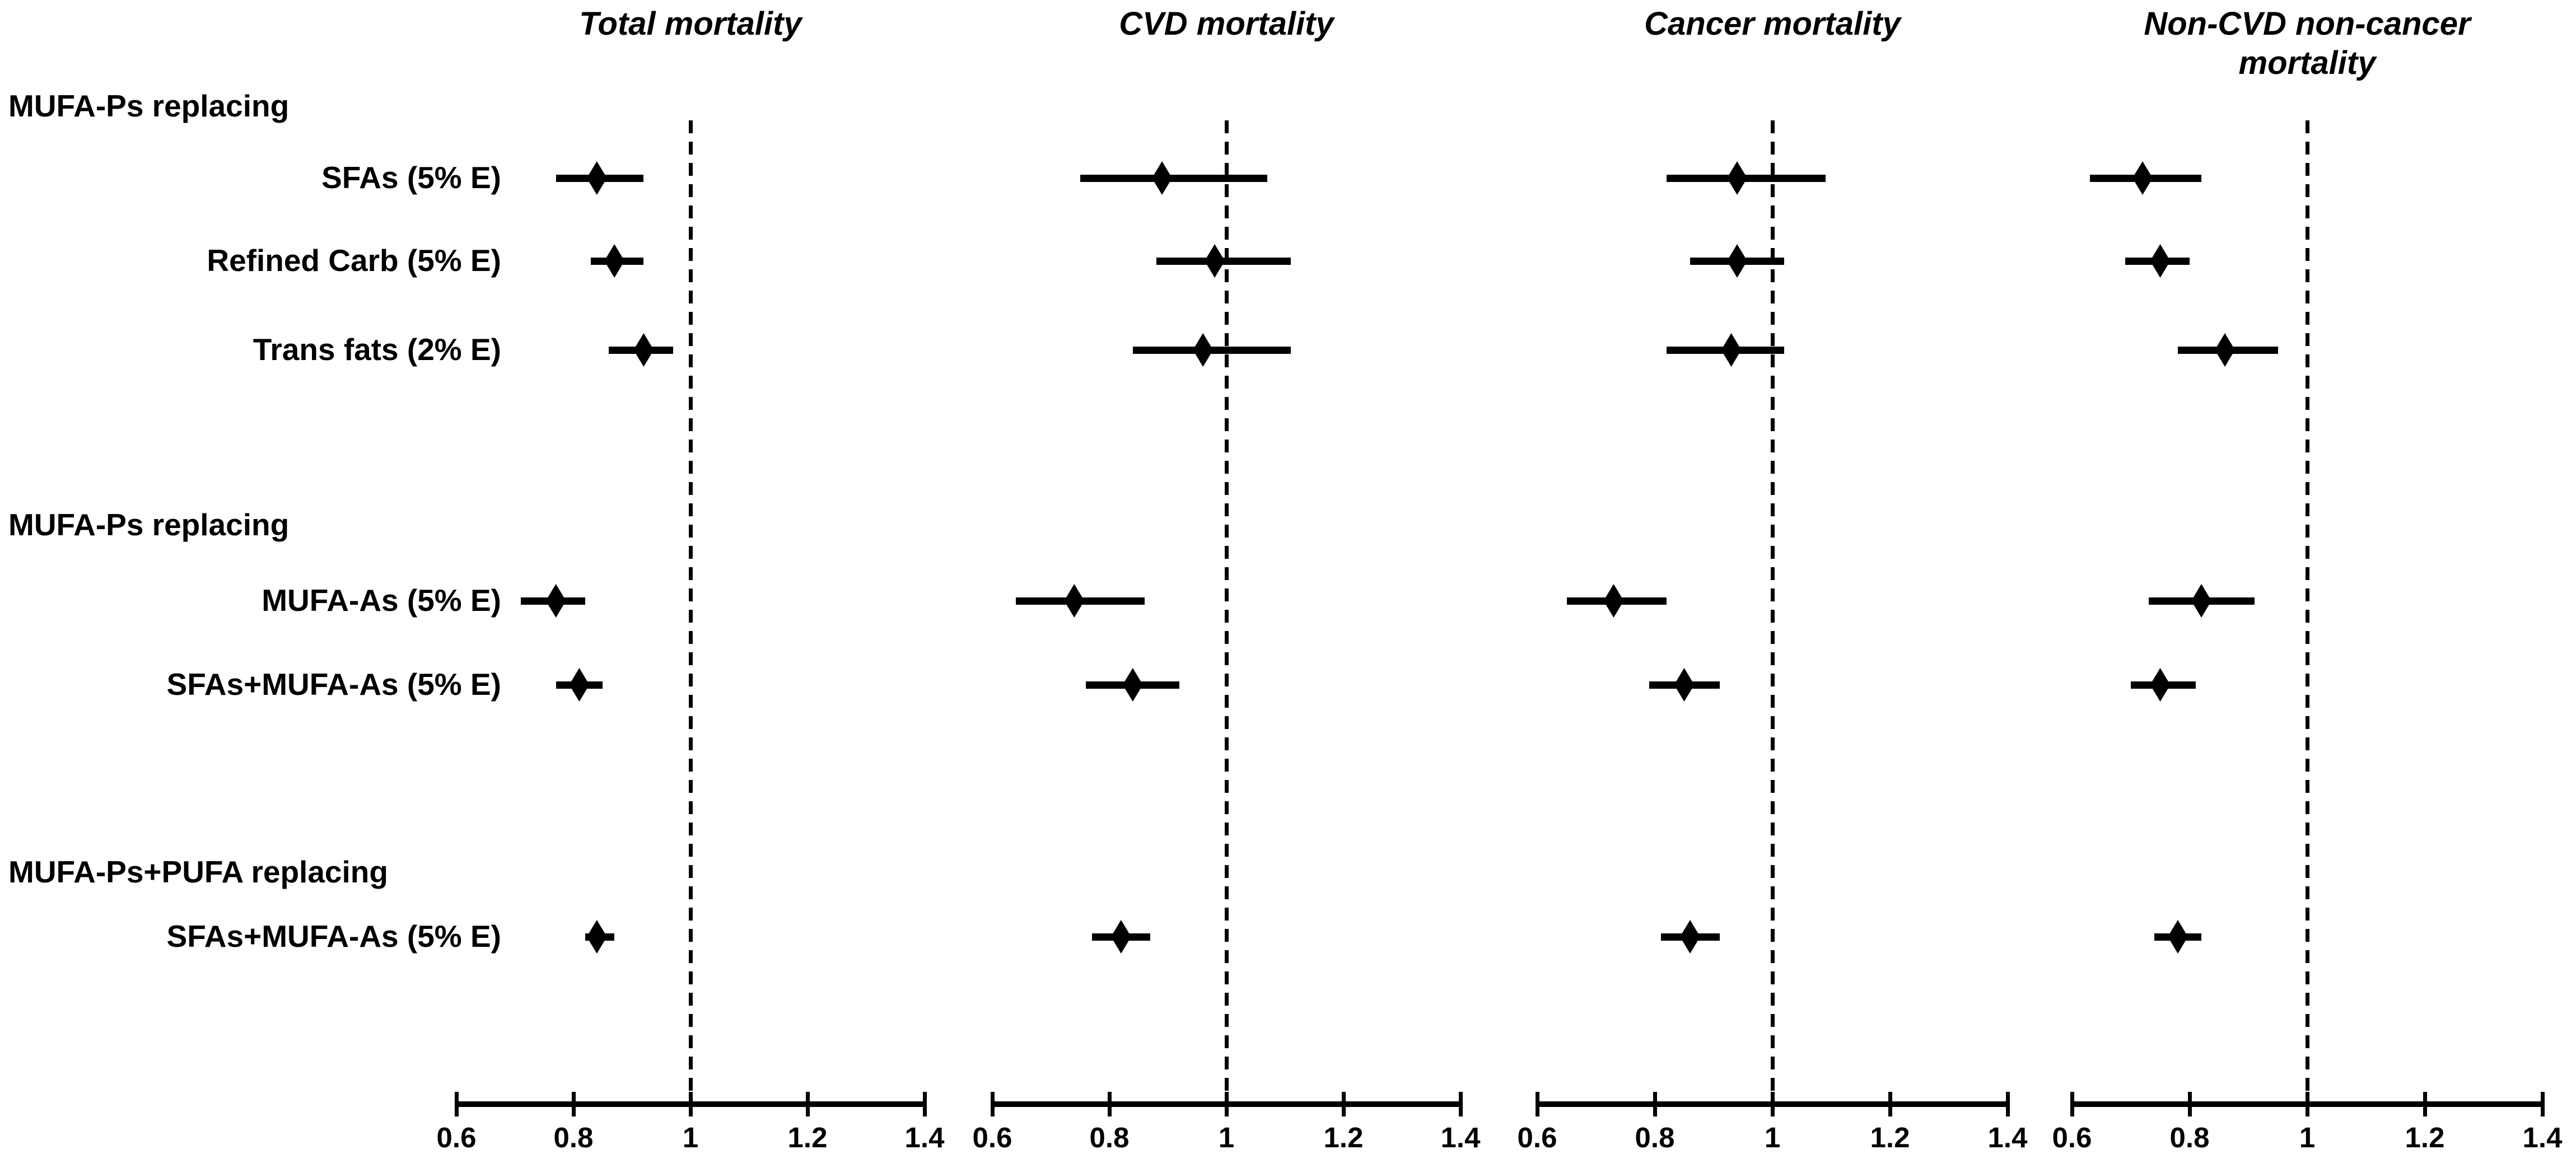  Describe the element at coordinates (1773, 24) in the screenshot. I see `panel-title-cancer: Cancer mortality` at that location.